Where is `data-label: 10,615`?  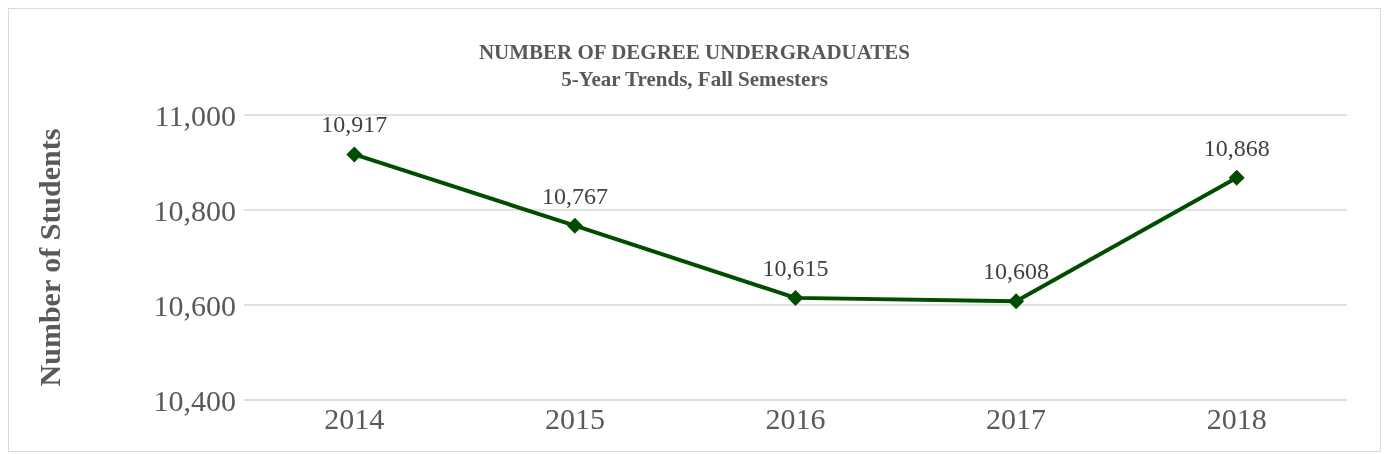 data-label: 10,615 is located at coordinates (795, 267).